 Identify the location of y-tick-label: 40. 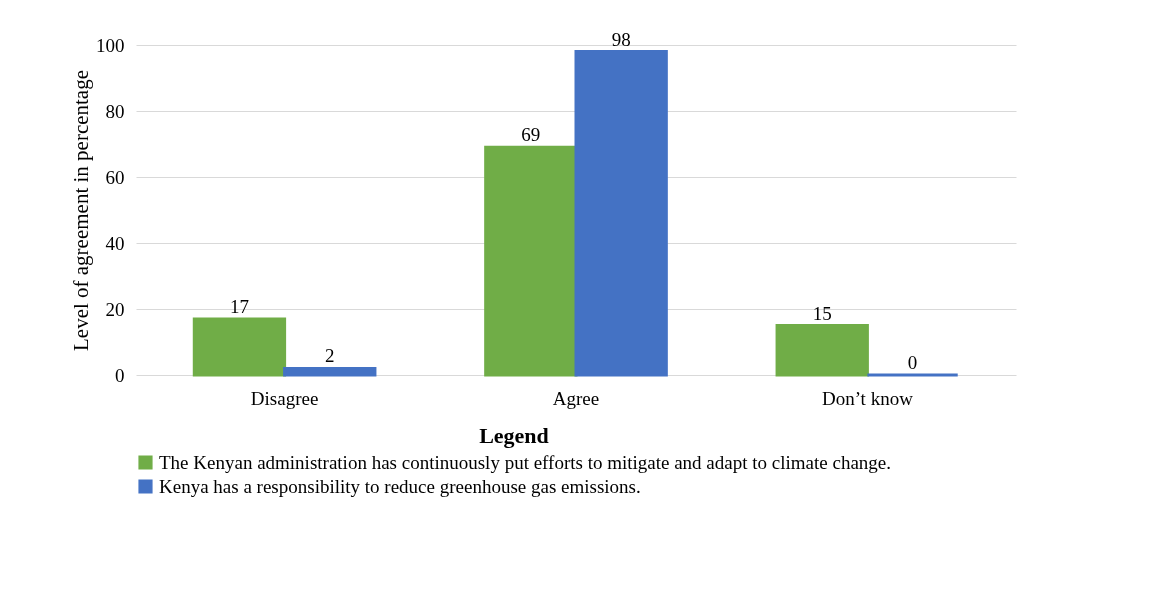
(115, 243).